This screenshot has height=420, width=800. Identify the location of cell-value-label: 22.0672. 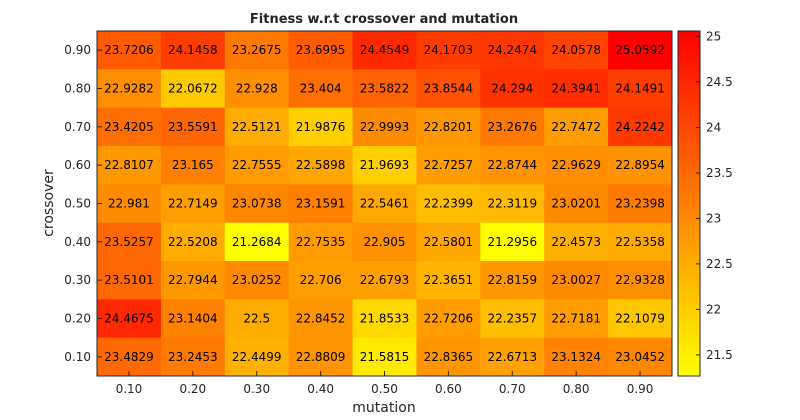
(193, 89).